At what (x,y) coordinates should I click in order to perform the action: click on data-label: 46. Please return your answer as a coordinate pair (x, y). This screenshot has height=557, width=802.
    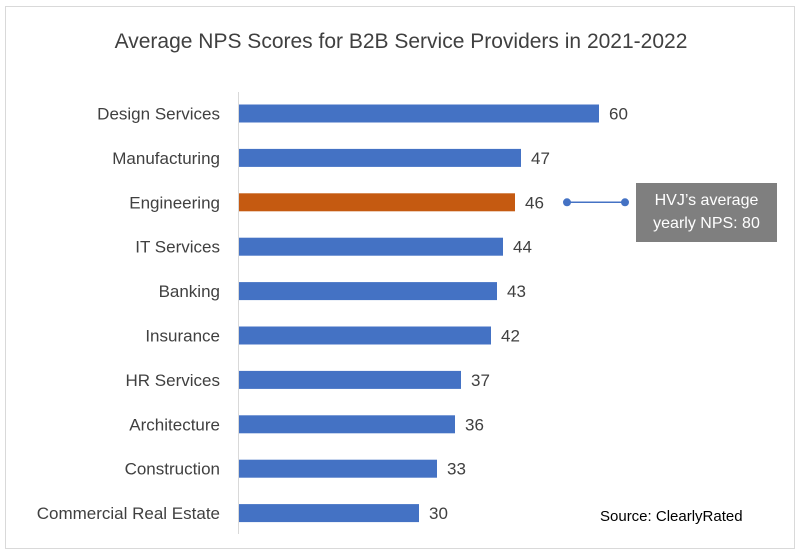
    Looking at the image, I should click on (534, 202).